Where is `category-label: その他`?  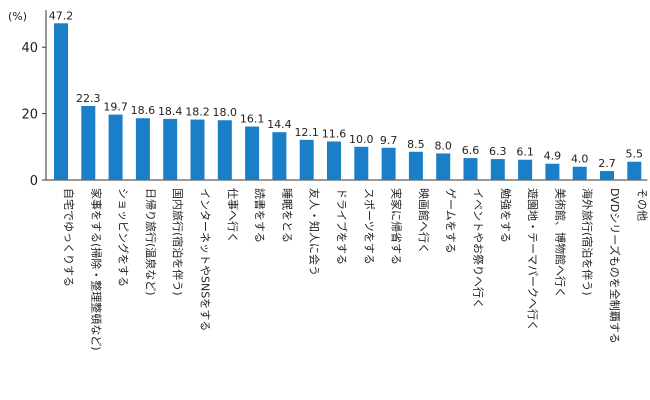
category-label: その他 is located at coordinates (641, 204).